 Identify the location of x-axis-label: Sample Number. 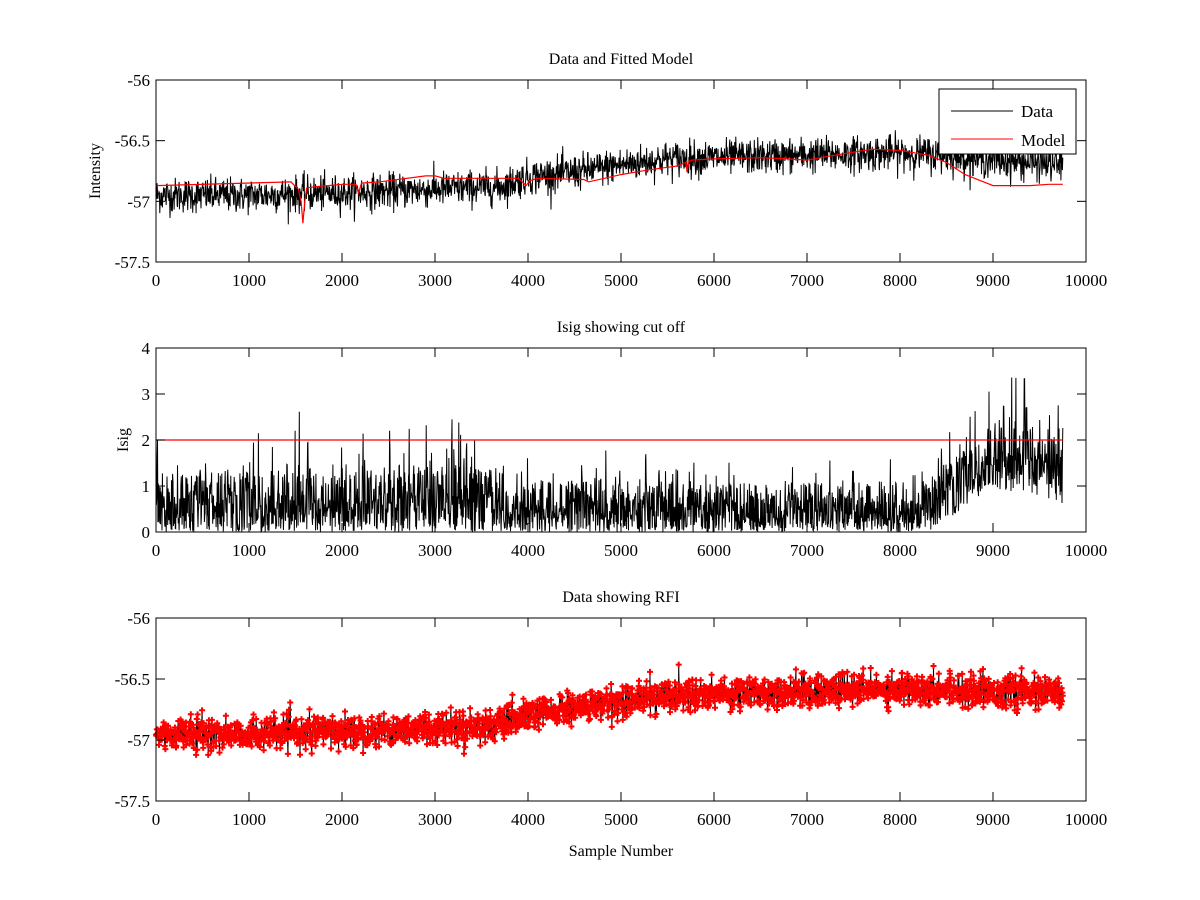
(621, 851).